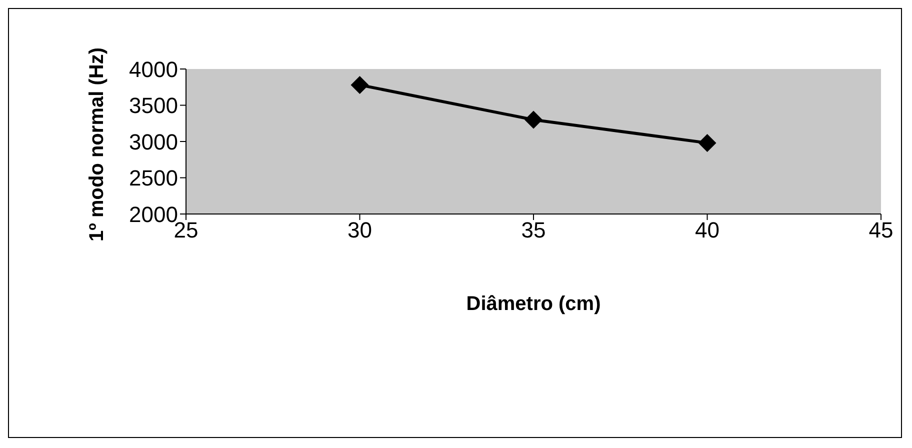  I want to click on x-tick-label: 30, so click(360, 230).